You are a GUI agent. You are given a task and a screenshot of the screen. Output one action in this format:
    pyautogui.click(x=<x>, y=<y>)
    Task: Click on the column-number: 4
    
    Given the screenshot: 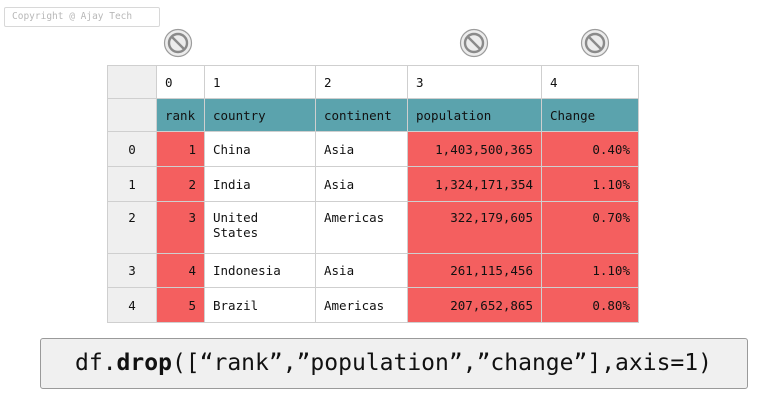 What is the action you would take?
    pyautogui.click(x=590, y=82)
    